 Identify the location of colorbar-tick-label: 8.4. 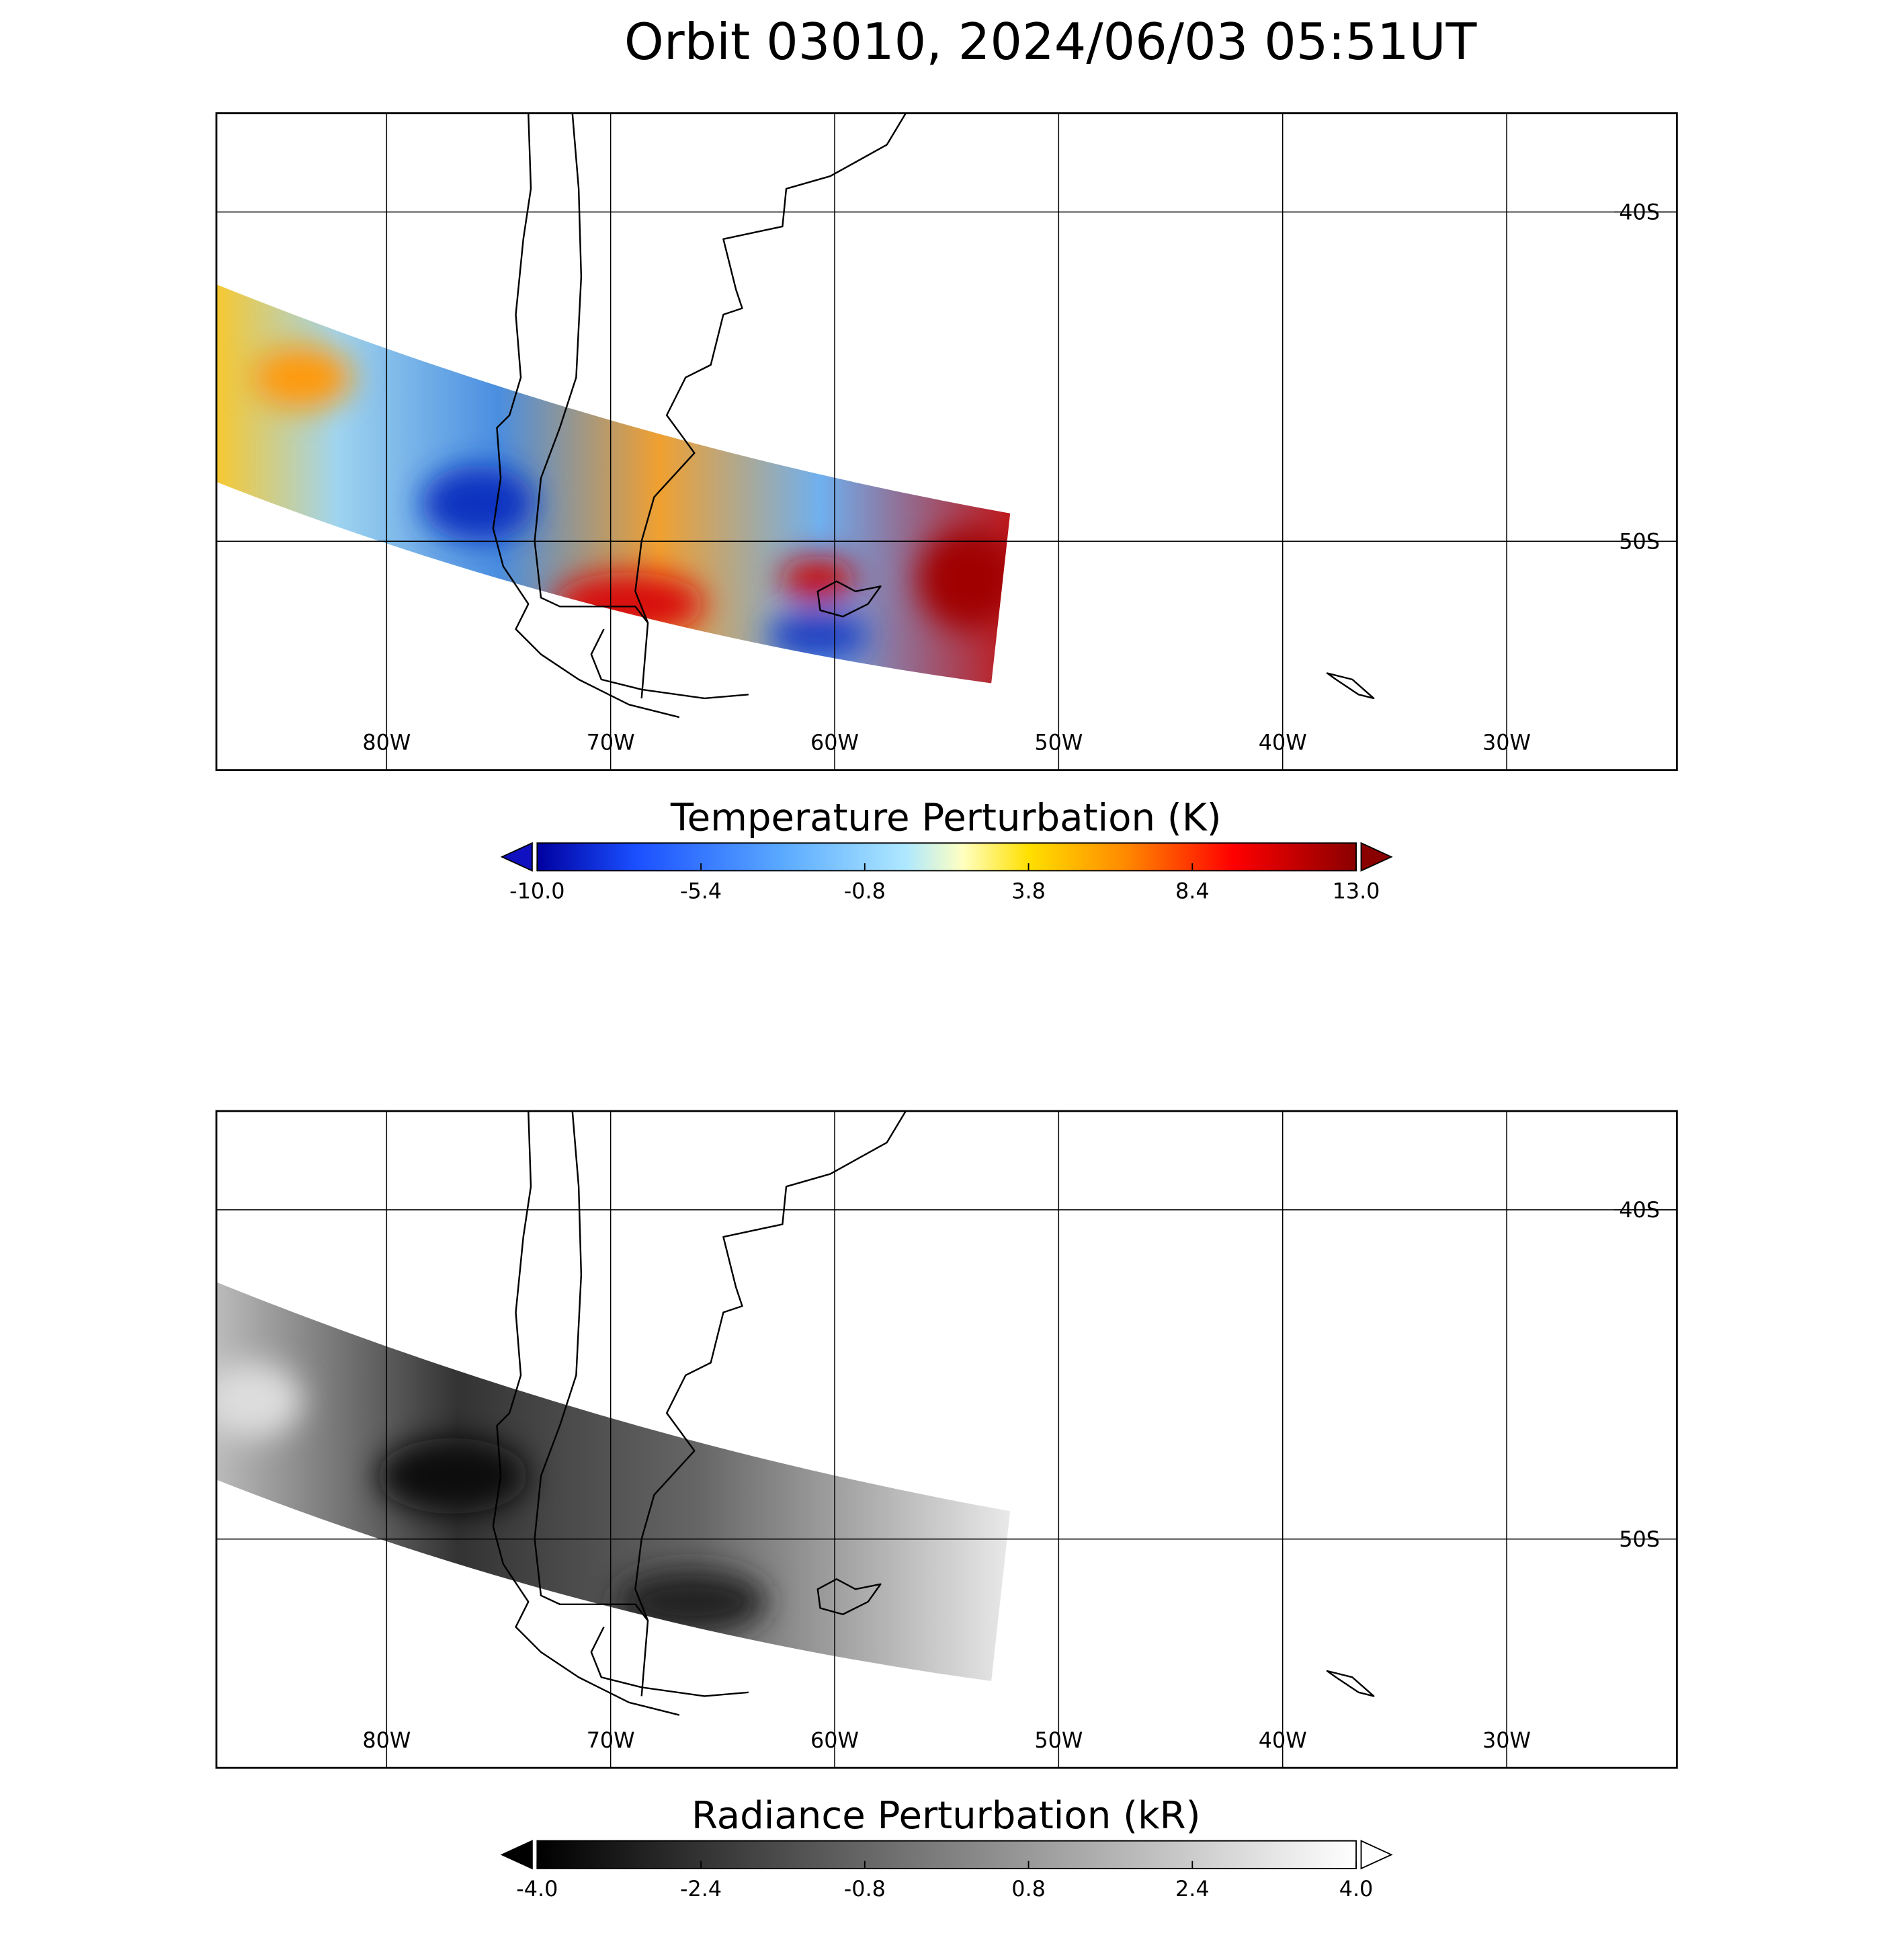
(1192, 891).